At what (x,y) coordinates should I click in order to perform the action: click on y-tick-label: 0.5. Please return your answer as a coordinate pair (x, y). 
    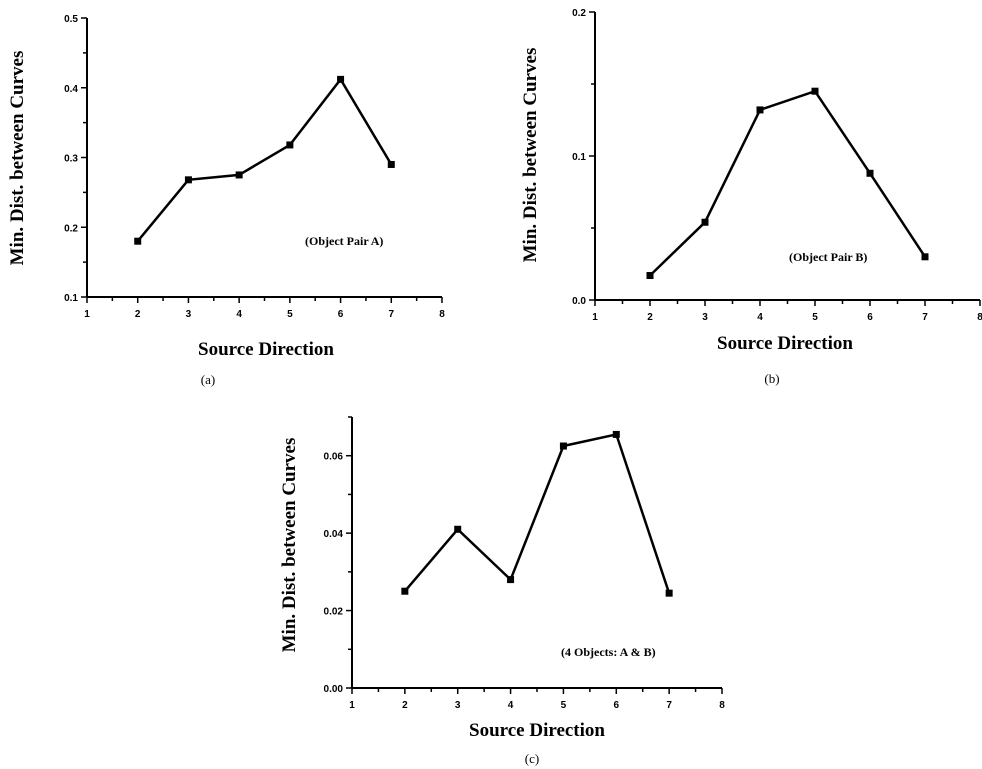
    Looking at the image, I should click on (71, 19).